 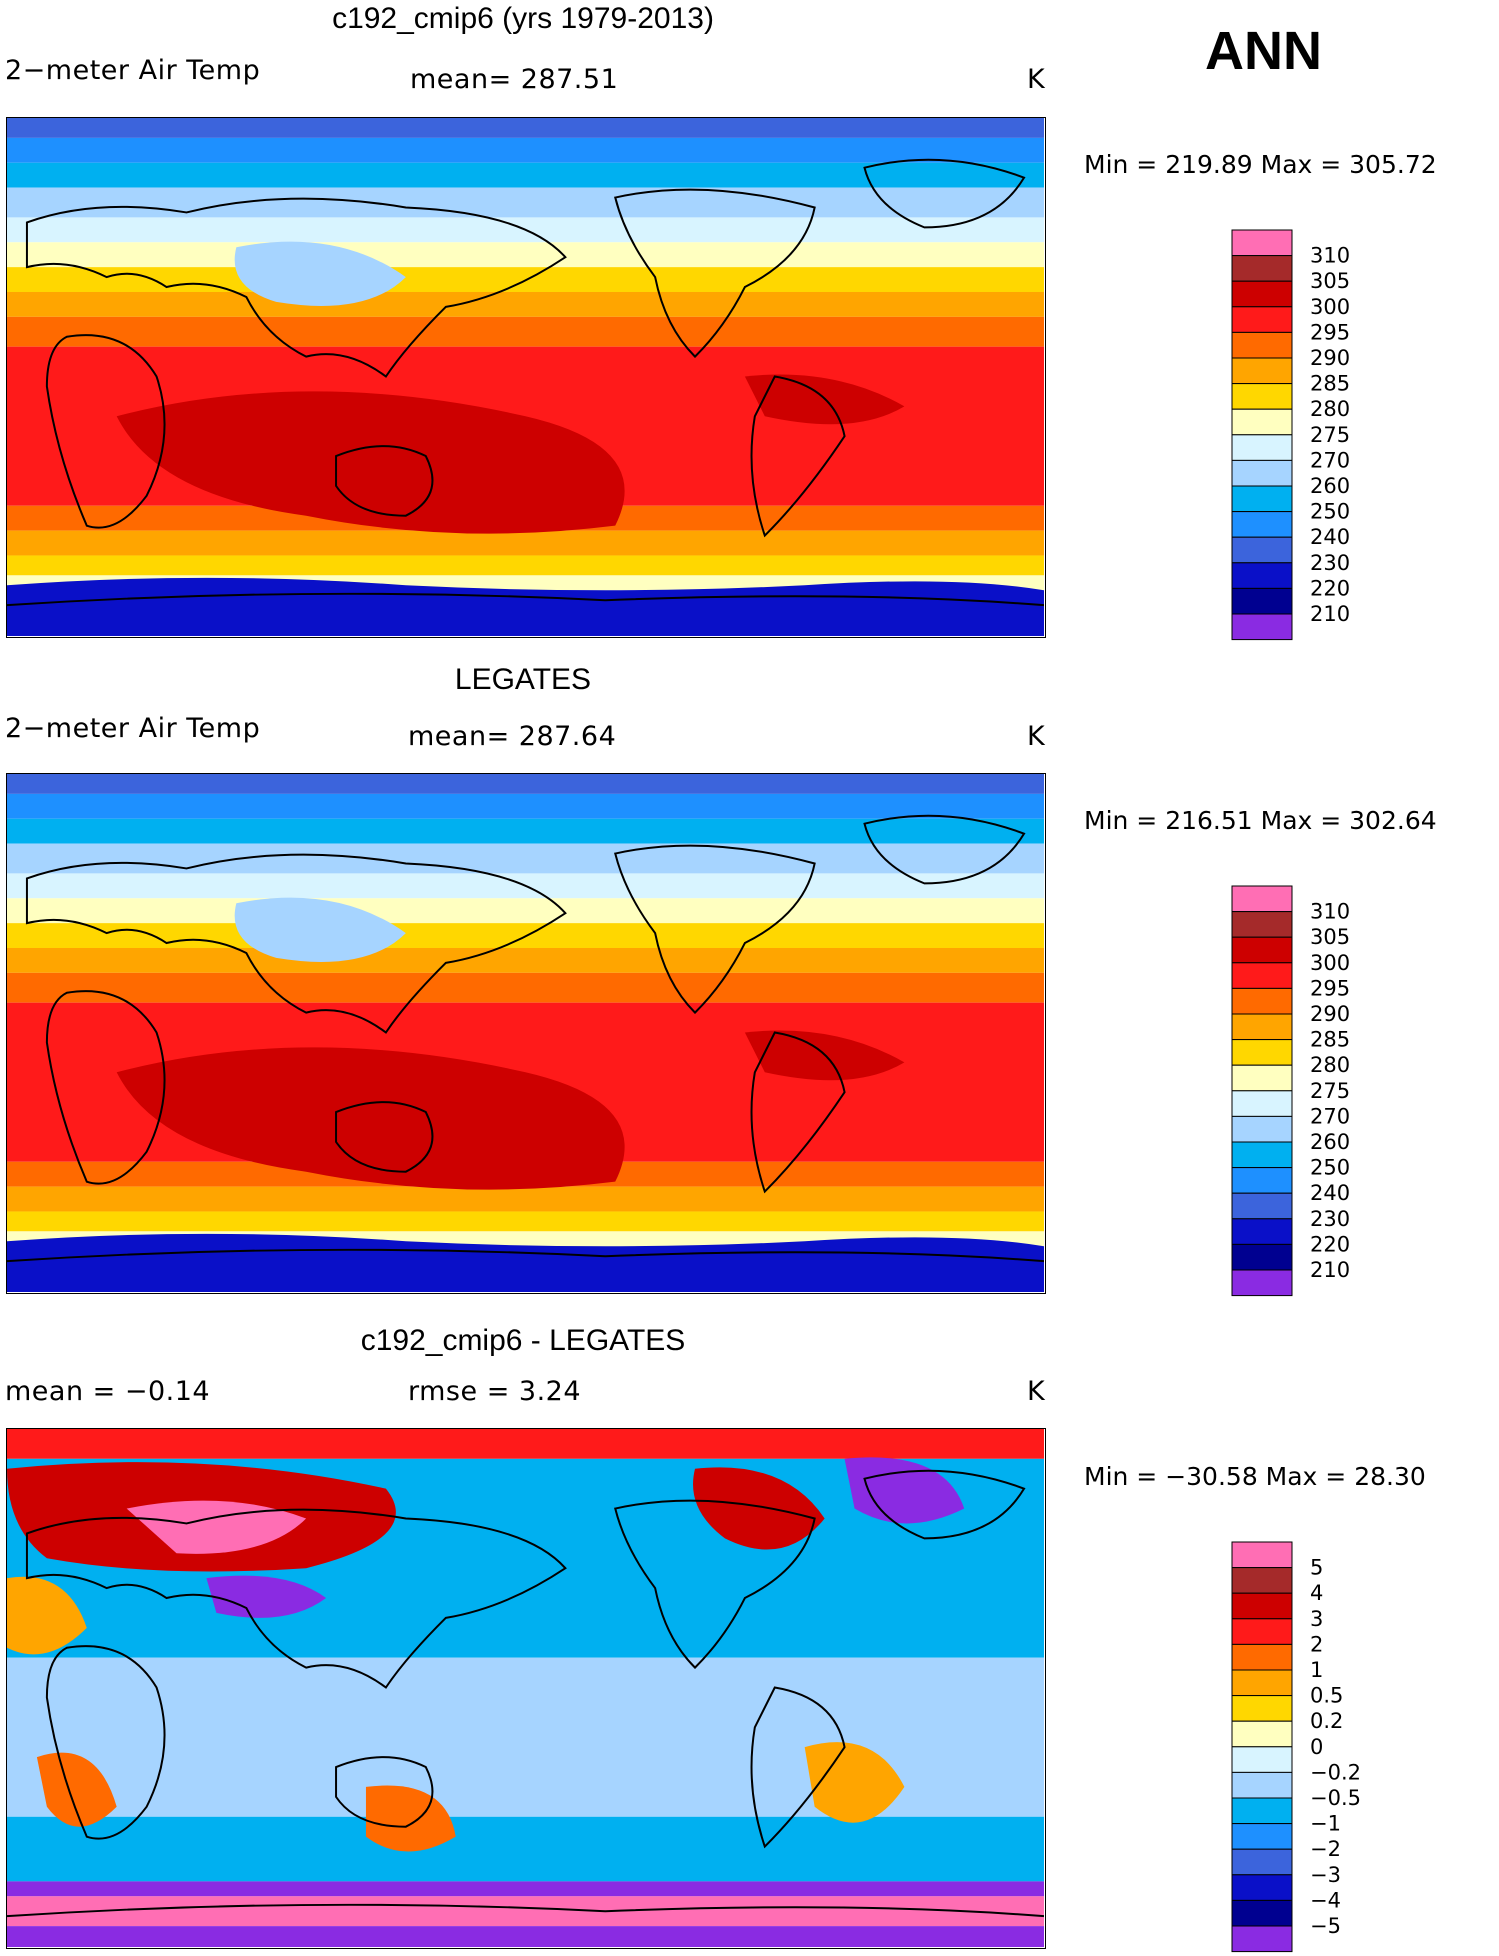 What do you see at coordinates (1330, 435) in the screenshot?
I see `colorbar-tick-label: 275` at bounding box center [1330, 435].